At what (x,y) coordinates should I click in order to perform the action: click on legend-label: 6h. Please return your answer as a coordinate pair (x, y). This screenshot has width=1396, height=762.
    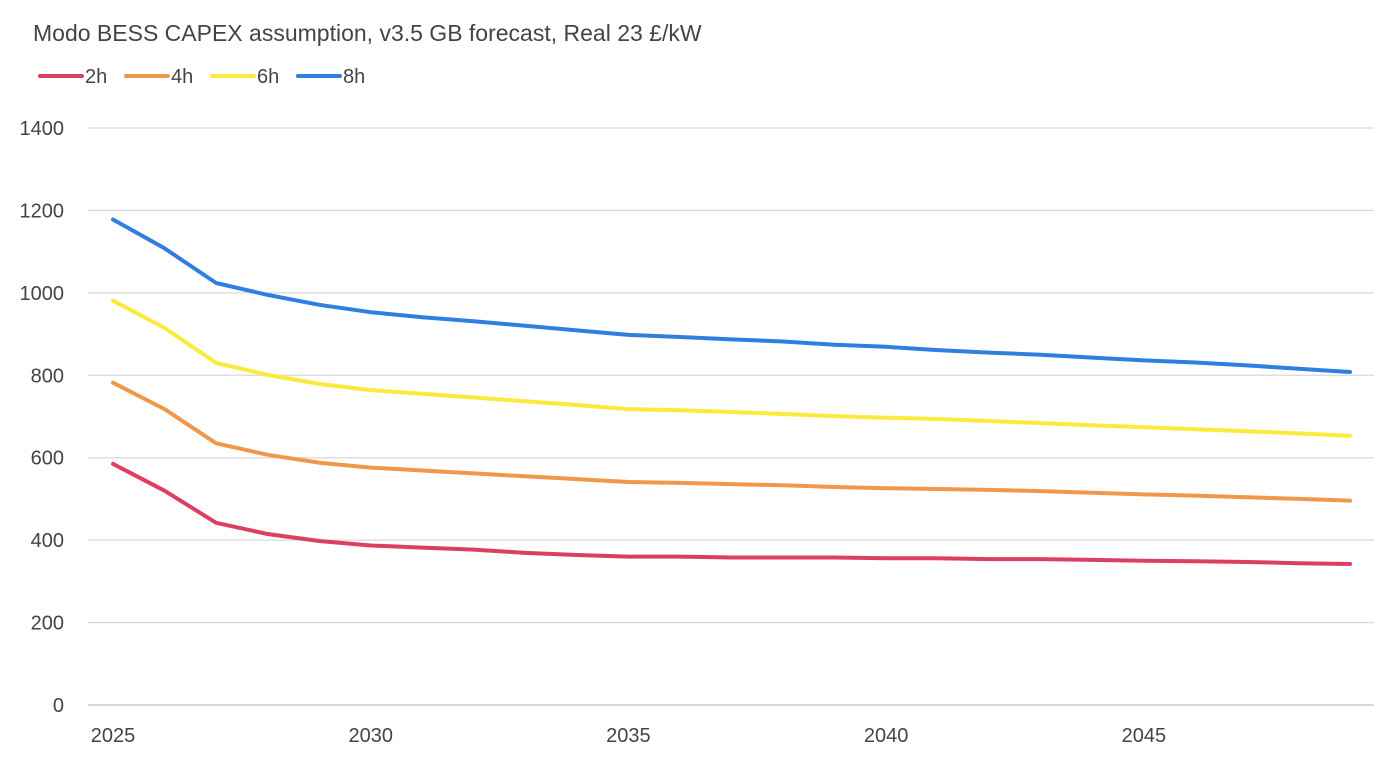
    Looking at the image, I should click on (268, 77).